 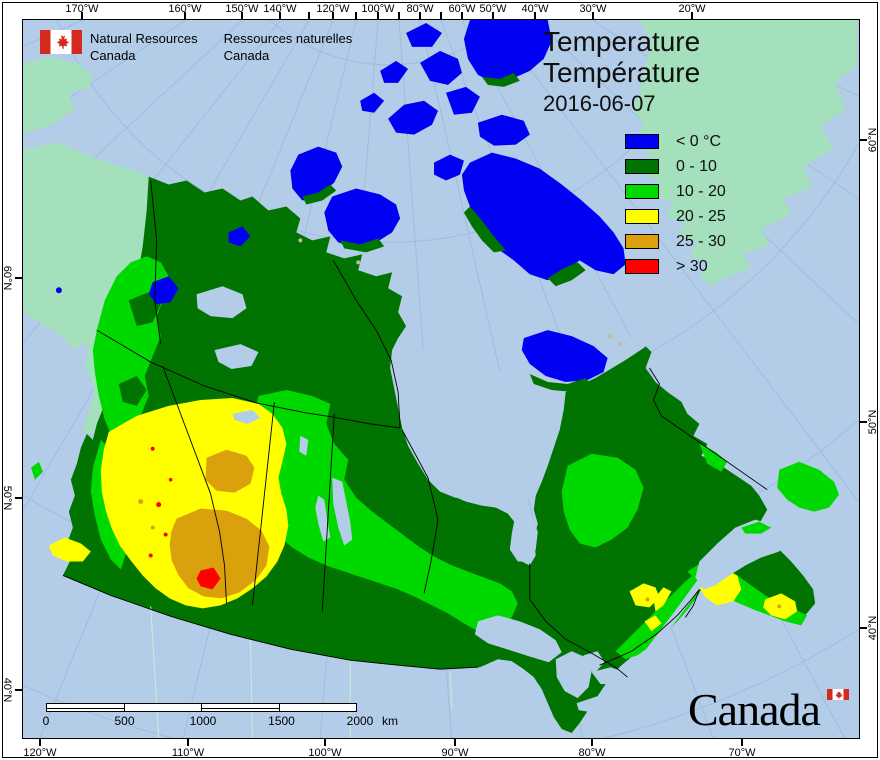 I want to click on border-qc-nl, so click(x=708, y=429).